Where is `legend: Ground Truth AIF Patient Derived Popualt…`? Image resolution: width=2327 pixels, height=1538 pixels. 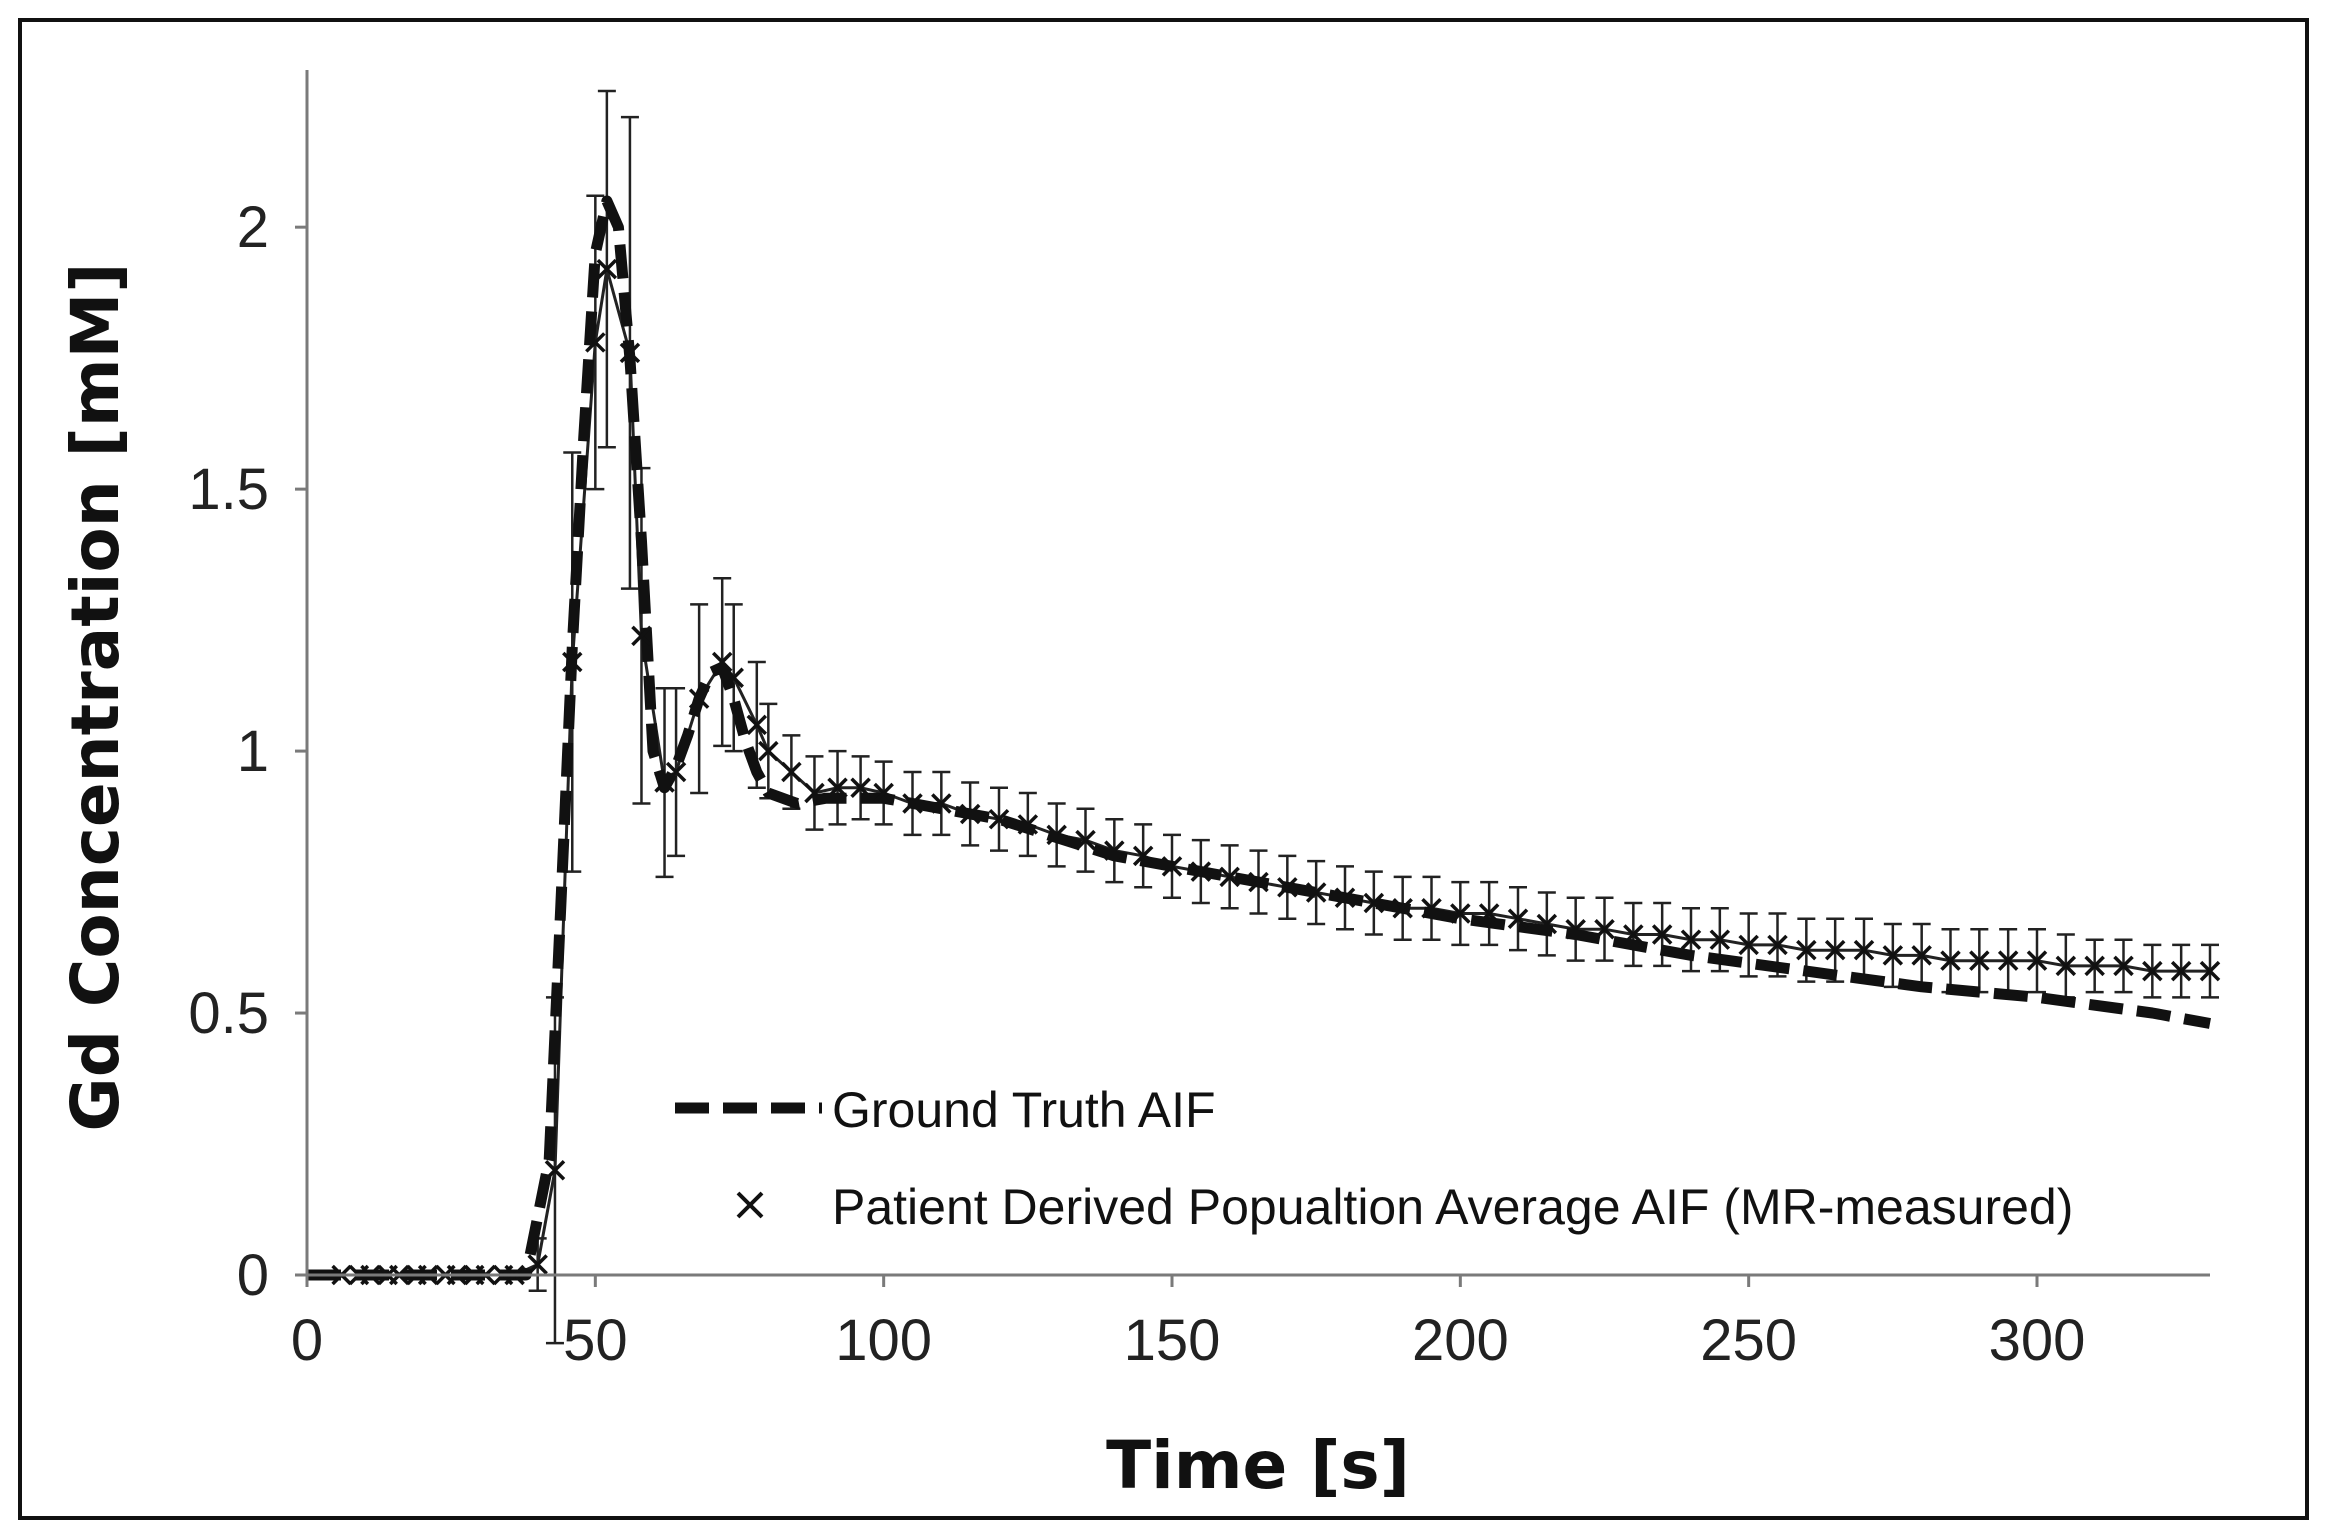
legend: Ground Truth AIF Patient Derived Popualt… is located at coordinates (1374, 1158).